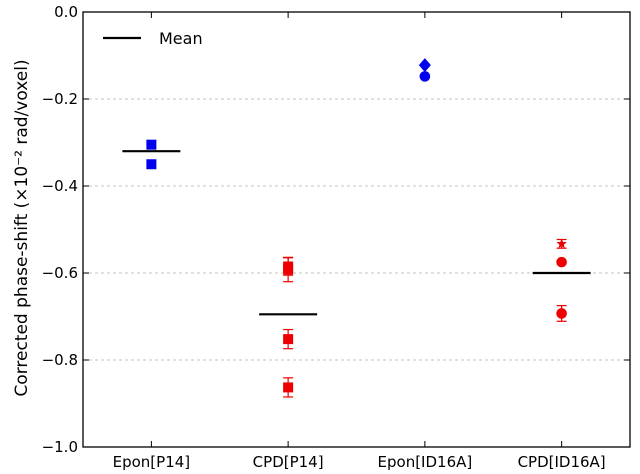 The width and height of the screenshot is (640, 474). I want to click on y-tick-label: 0.0, so click(66, 12).